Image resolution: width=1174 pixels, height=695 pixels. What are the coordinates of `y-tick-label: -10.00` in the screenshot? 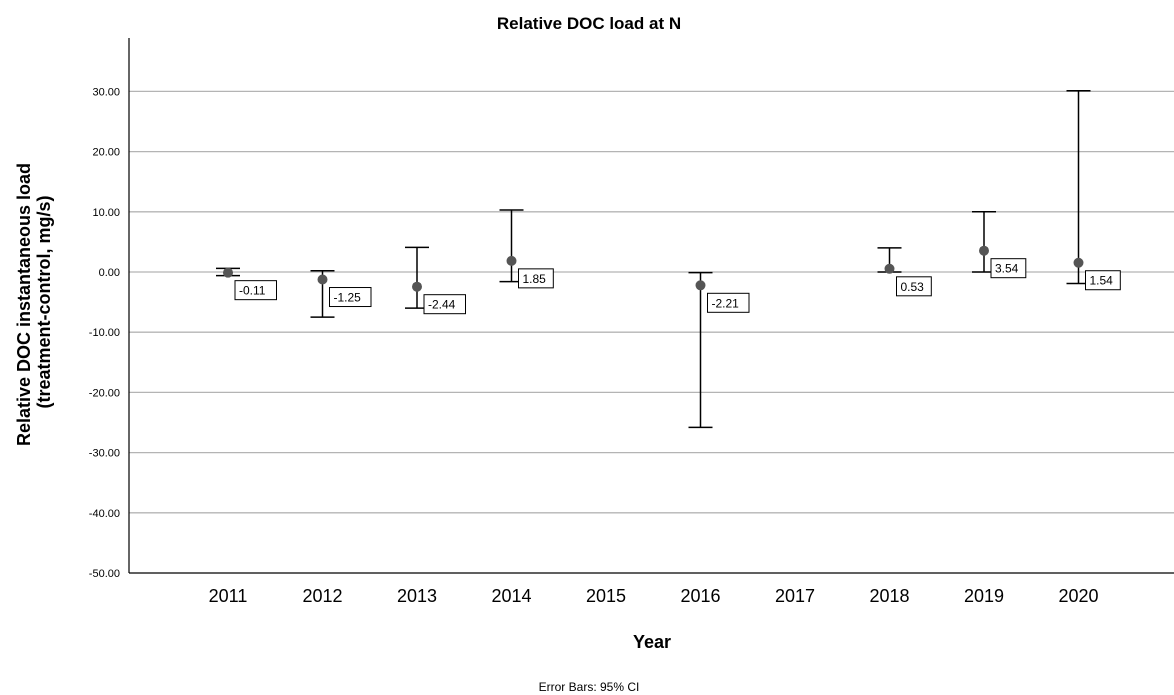 It's located at (104, 333).